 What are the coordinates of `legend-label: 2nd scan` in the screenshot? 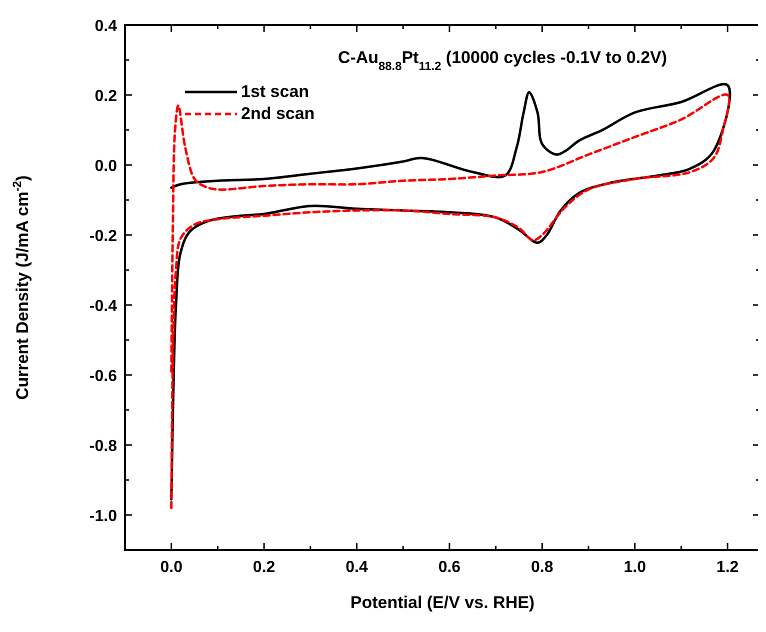 It's located at (278, 113).